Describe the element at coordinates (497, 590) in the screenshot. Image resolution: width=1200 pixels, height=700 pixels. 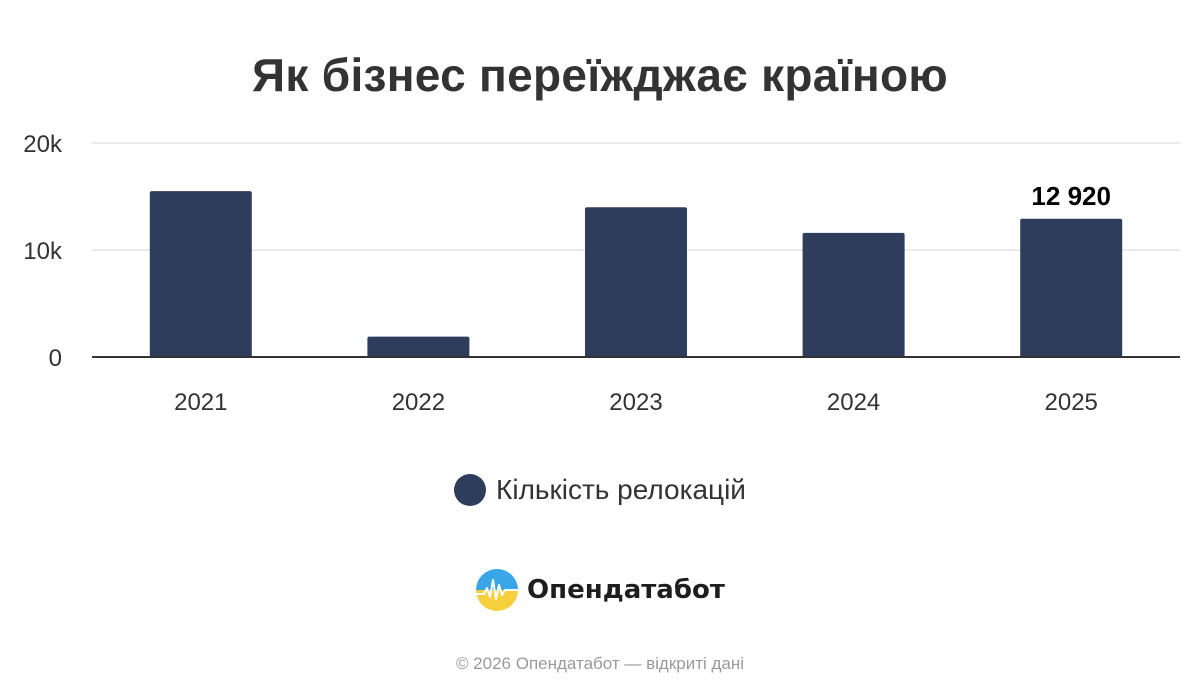
I see `opendatabot-logo-icon` at that location.